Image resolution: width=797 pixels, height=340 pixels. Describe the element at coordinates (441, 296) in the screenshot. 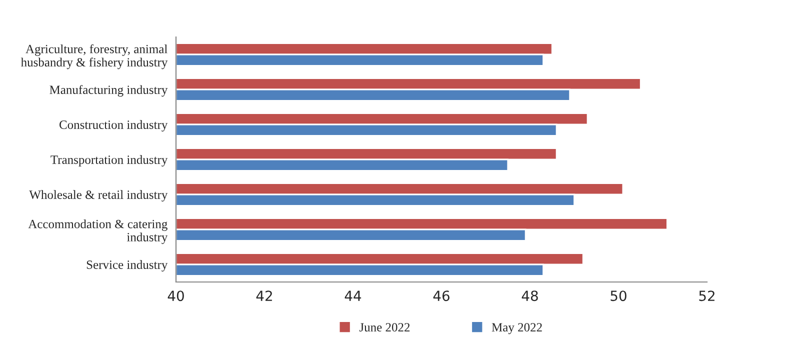

I see `x-tick-label: 46` at that location.